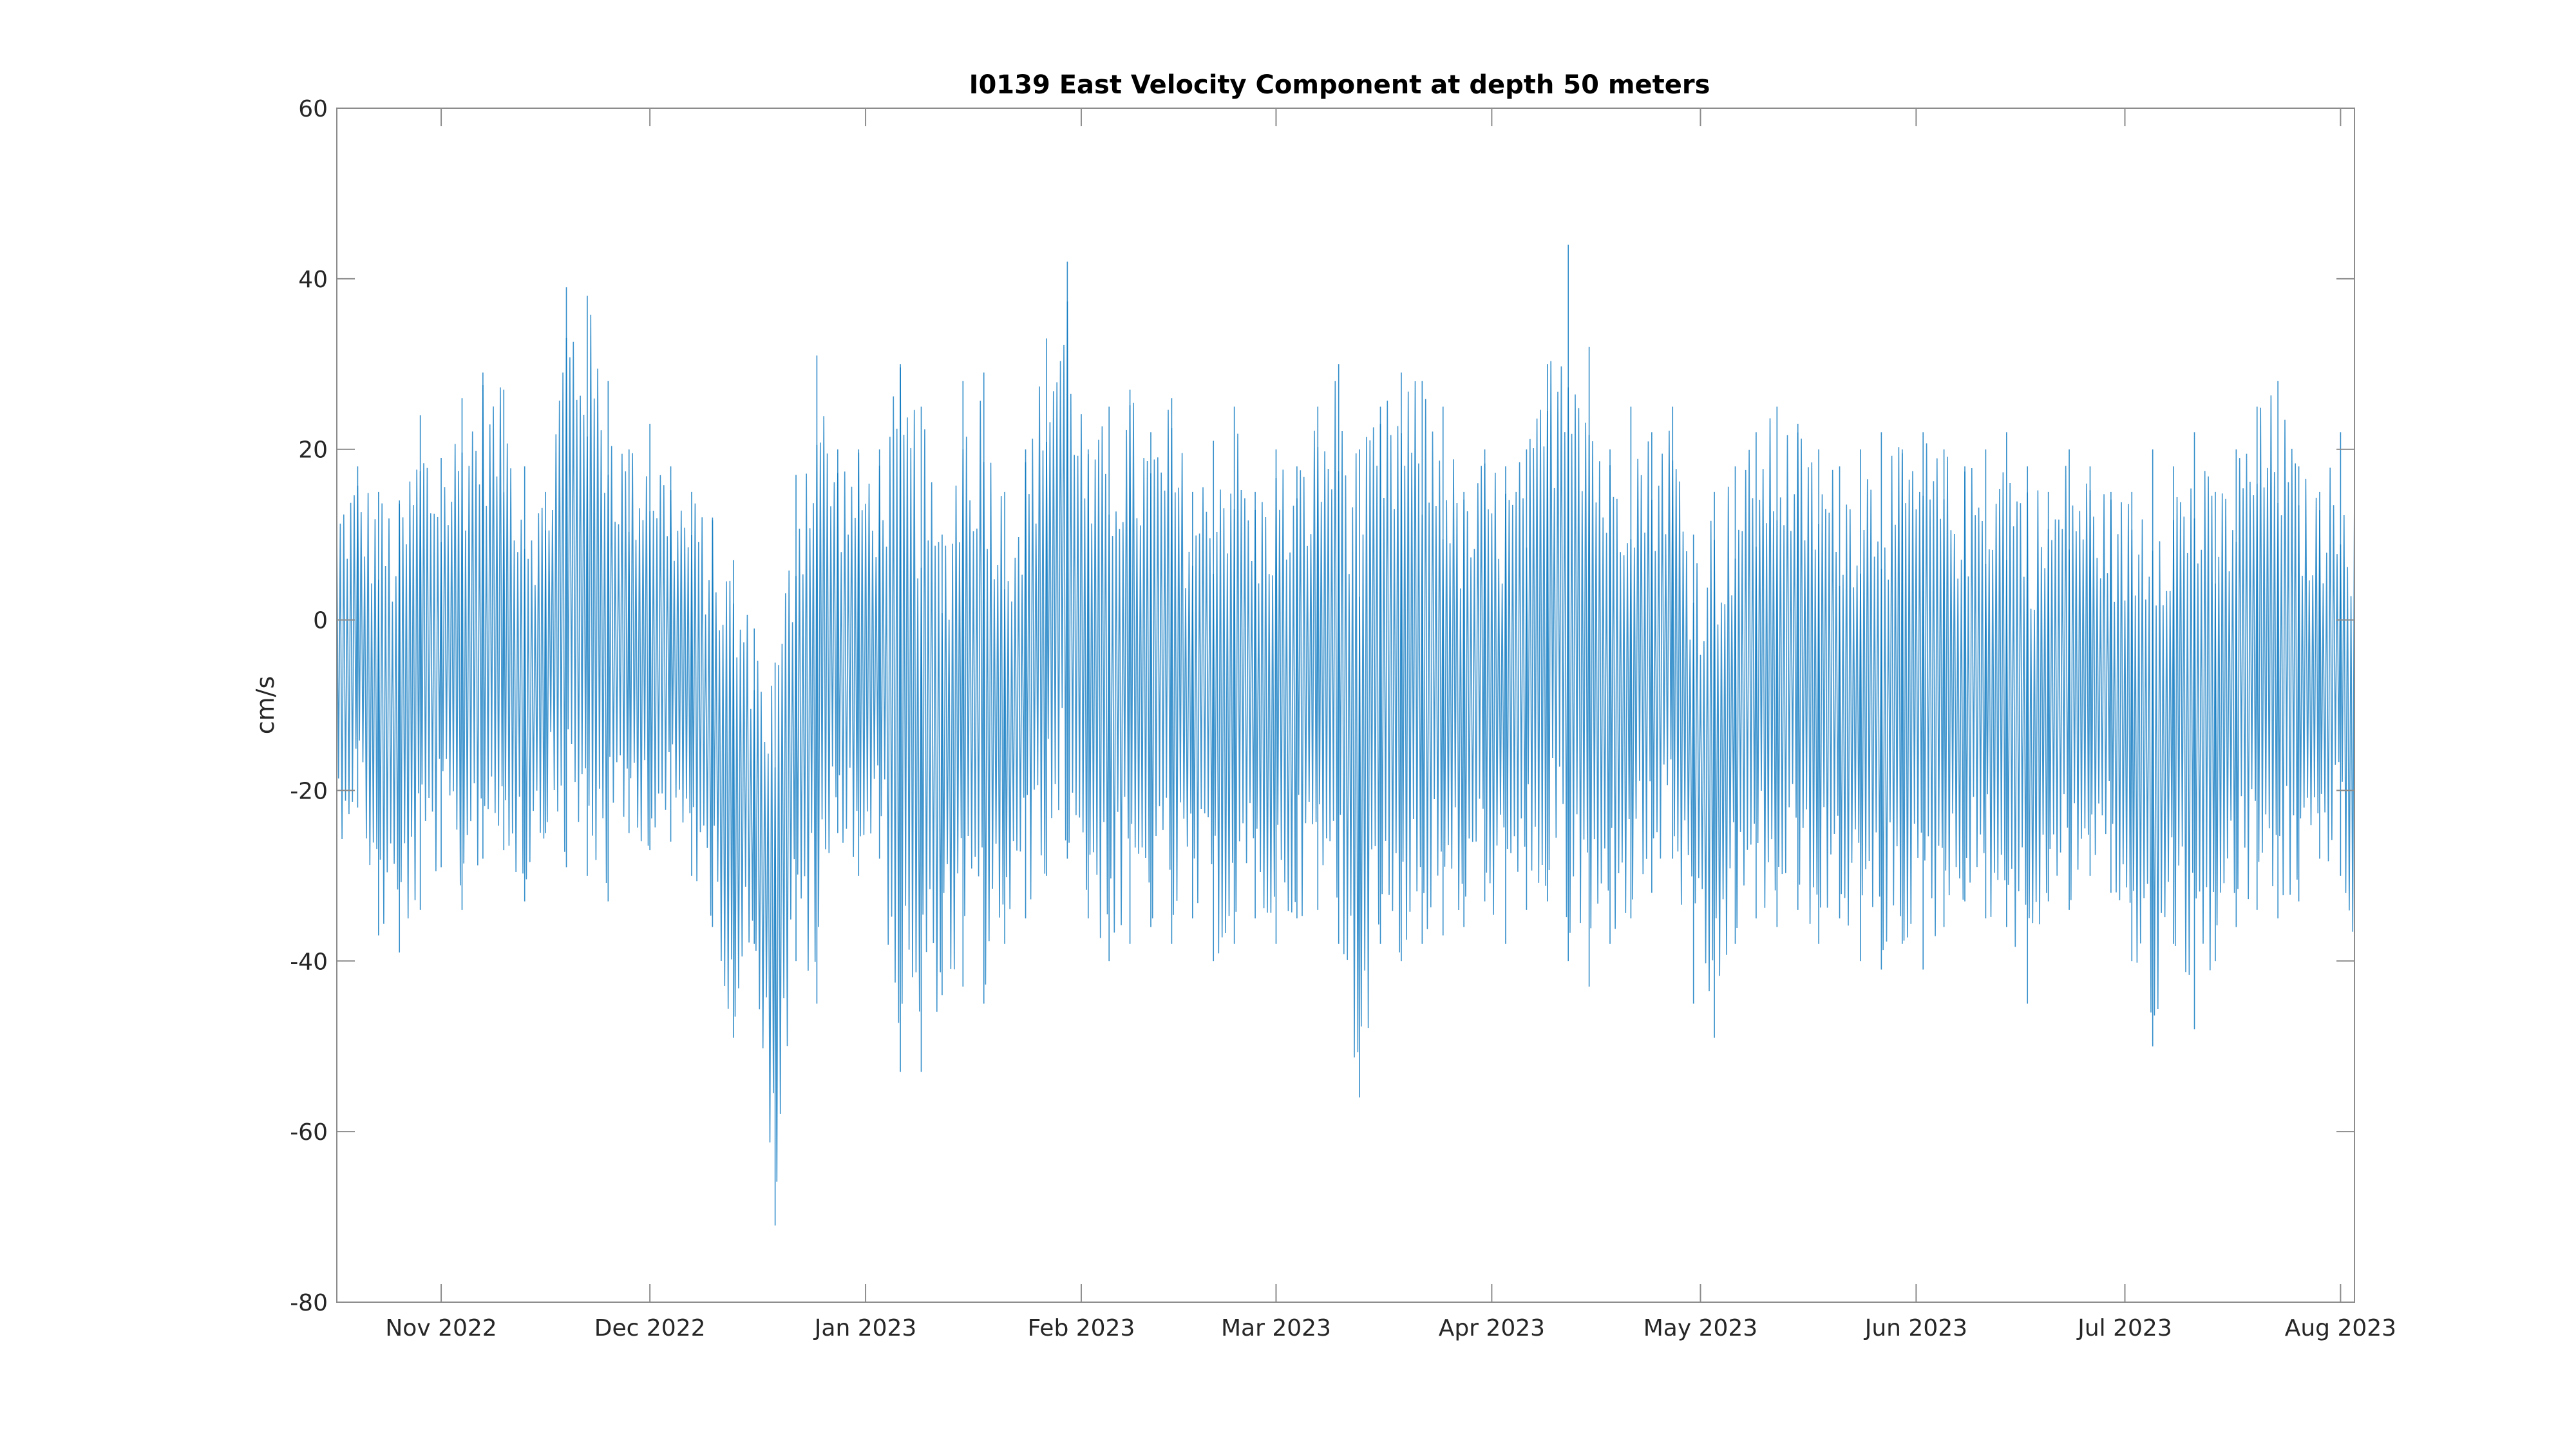  What do you see at coordinates (441, 1328) in the screenshot?
I see `x-tick-label: Nov 2022` at bounding box center [441, 1328].